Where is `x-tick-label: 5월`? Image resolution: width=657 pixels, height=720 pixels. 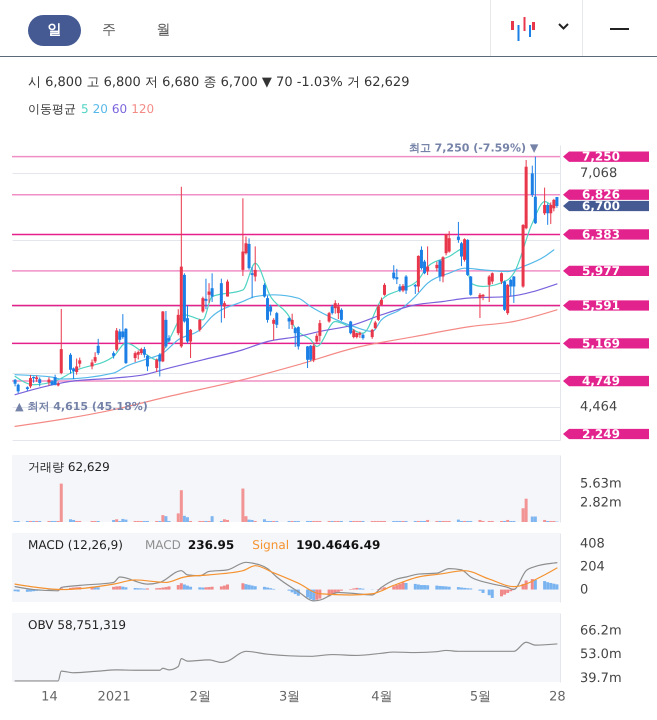
x-tick-label: 5월 is located at coordinates (481, 697).